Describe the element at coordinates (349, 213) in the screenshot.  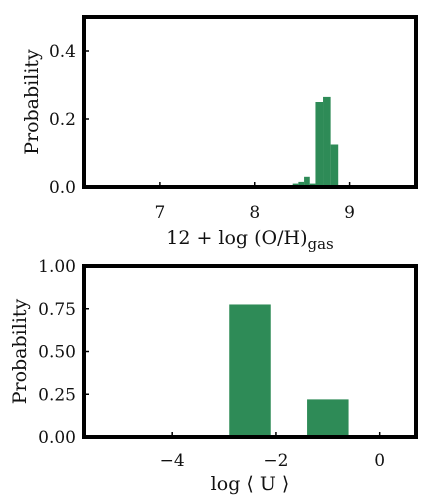
I see `x-tick-label: 9` at that location.